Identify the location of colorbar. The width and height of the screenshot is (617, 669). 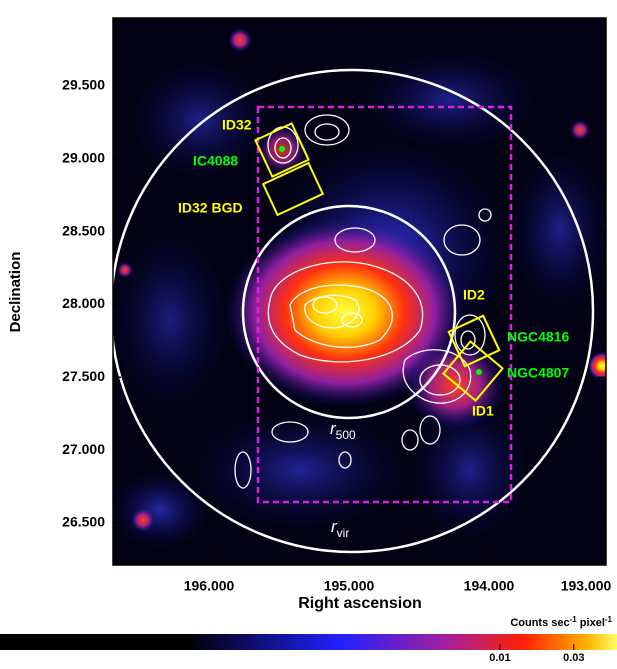
(308, 642).